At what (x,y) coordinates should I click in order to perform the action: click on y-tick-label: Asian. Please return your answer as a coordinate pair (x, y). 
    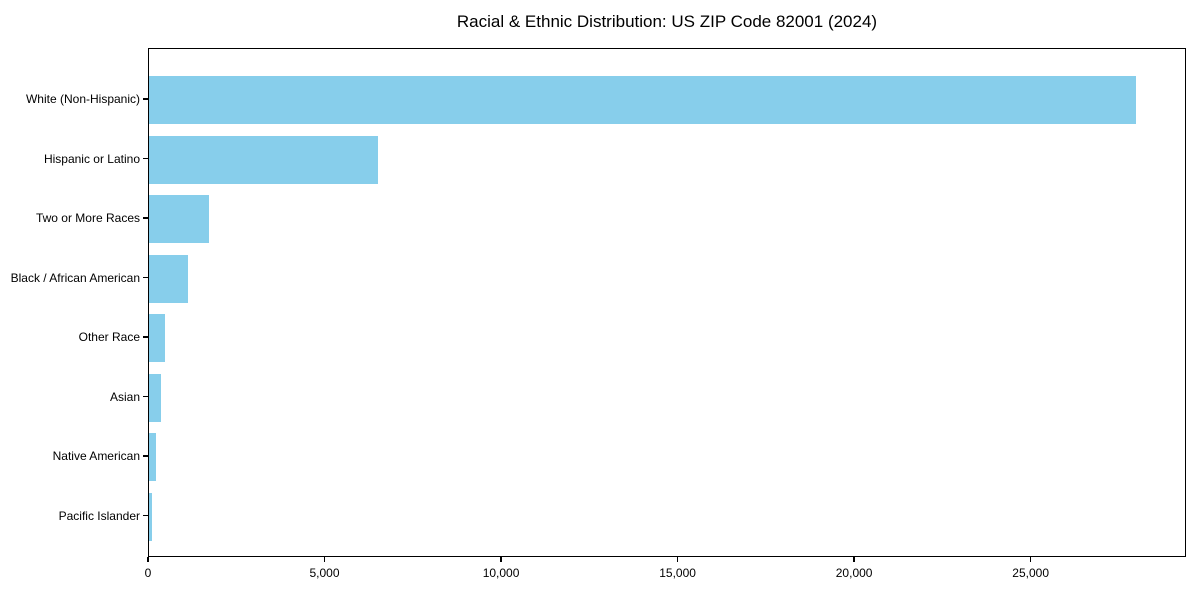
    Looking at the image, I should click on (124, 396).